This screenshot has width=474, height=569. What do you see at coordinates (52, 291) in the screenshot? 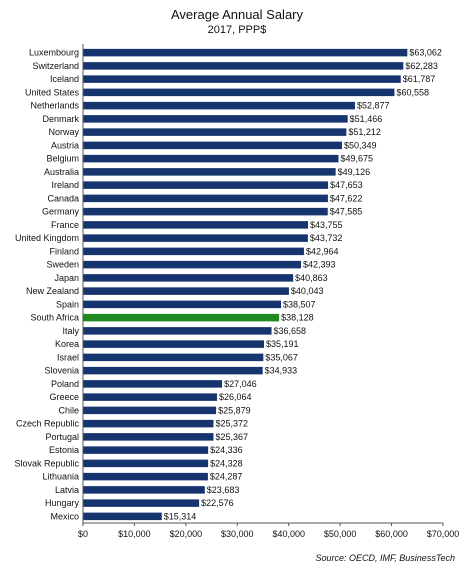
I see `category-label: New Zealand` at bounding box center [52, 291].